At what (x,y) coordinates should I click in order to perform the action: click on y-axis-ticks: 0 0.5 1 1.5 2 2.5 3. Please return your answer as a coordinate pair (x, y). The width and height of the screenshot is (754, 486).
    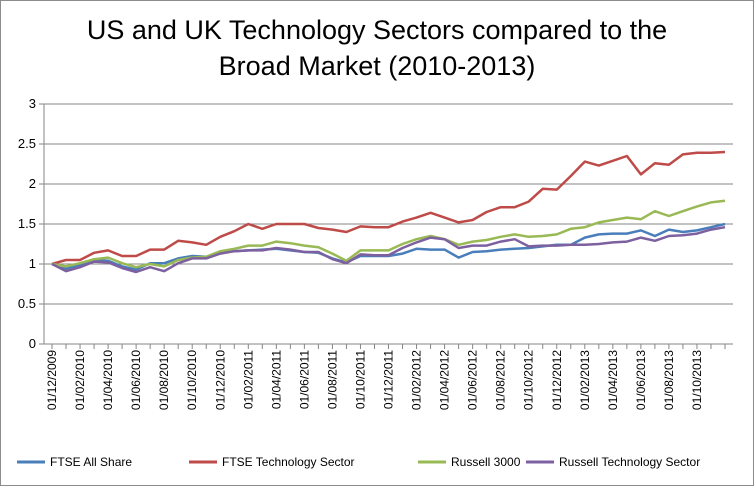
    Looking at the image, I should click on (27, 223).